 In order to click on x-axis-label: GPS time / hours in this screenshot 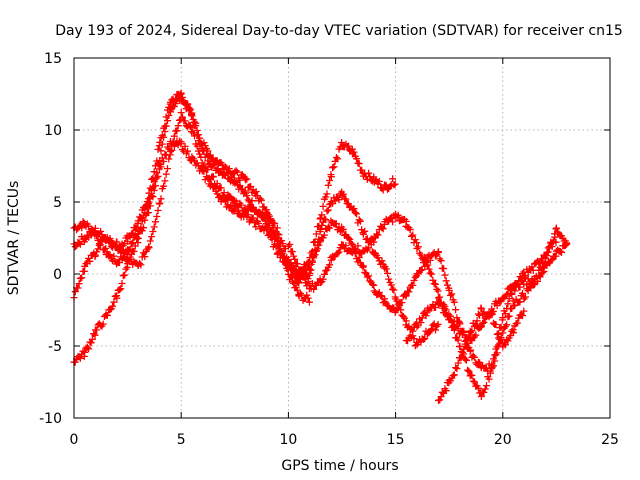, I will do `click(339, 466)`.